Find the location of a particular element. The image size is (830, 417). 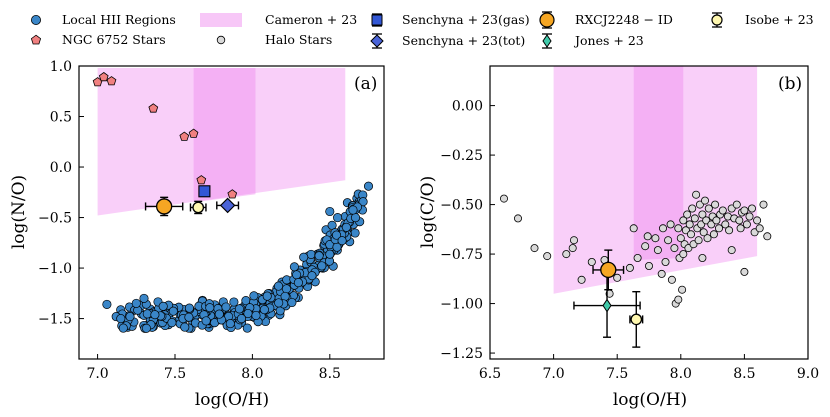

panel-a-tag: (a) is located at coordinates (365, 84).